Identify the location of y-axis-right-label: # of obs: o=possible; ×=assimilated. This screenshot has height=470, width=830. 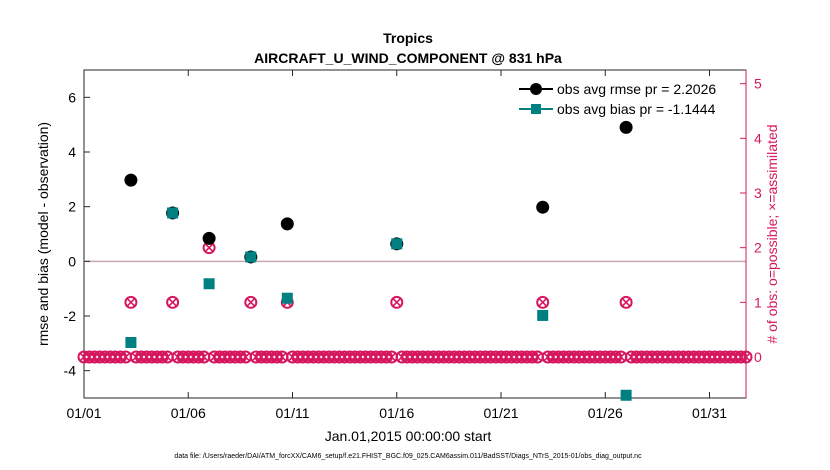
(772, 233).